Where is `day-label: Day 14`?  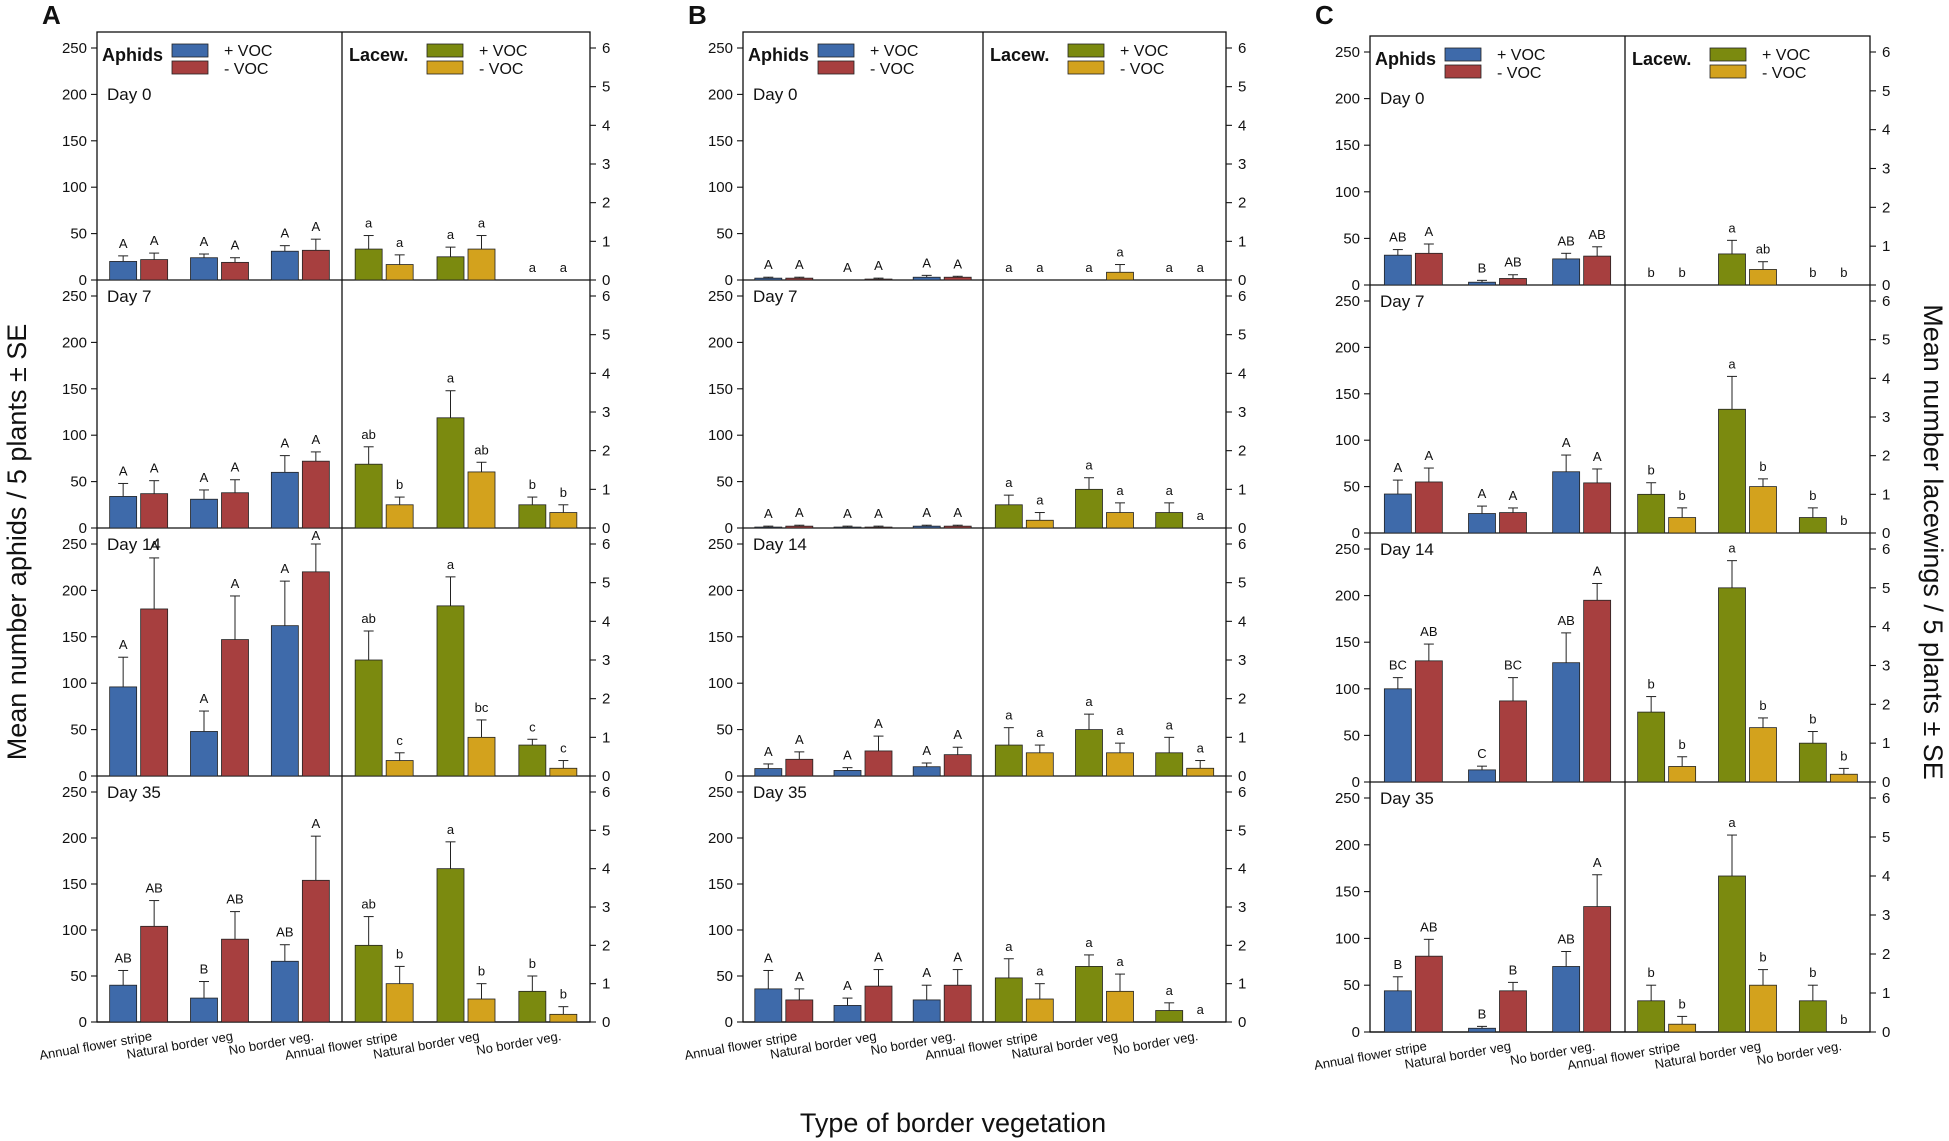
day-label: Day 14 is located at coordinates (1407, 549).